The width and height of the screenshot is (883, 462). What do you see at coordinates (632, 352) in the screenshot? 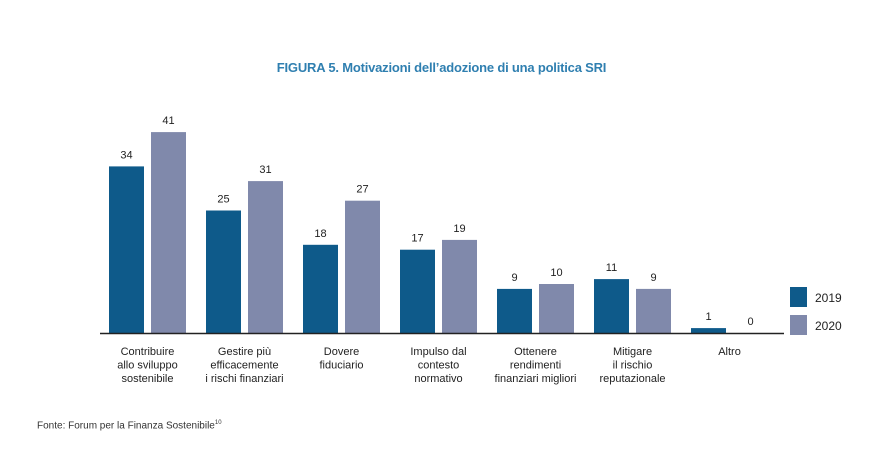
I see `category-label-line: Mitigare` at bounding box center [632, 352].